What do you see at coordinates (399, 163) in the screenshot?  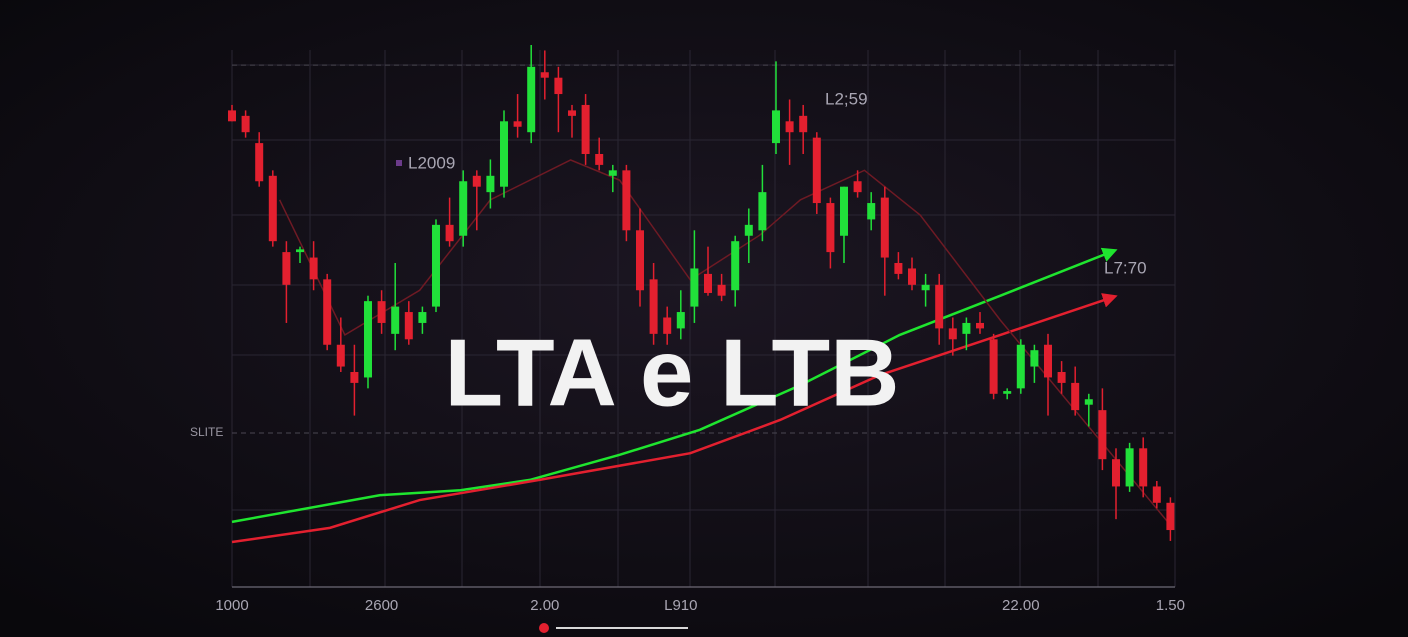 I see `annotation-marker` at bounding box center [399, 163].